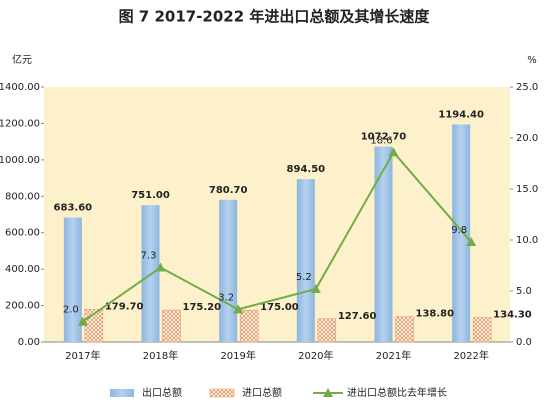 This screenshot has width=548, height=411. I want to click on y2-tick-label: 25.0, so click(527, 87).